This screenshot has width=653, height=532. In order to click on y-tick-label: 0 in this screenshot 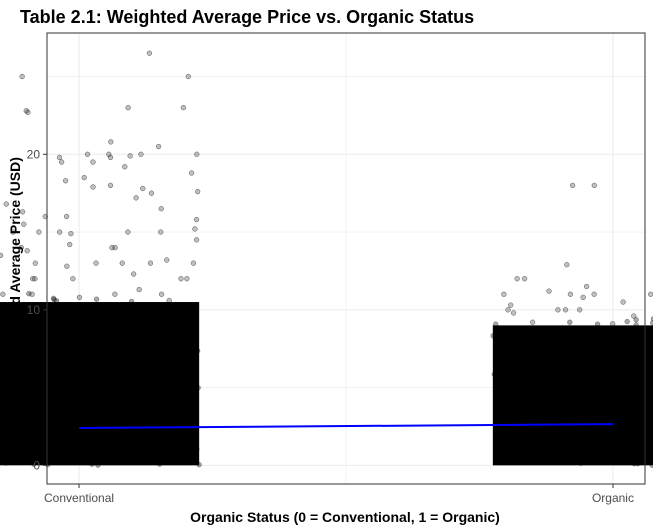, I will do `click(36, 465)`.